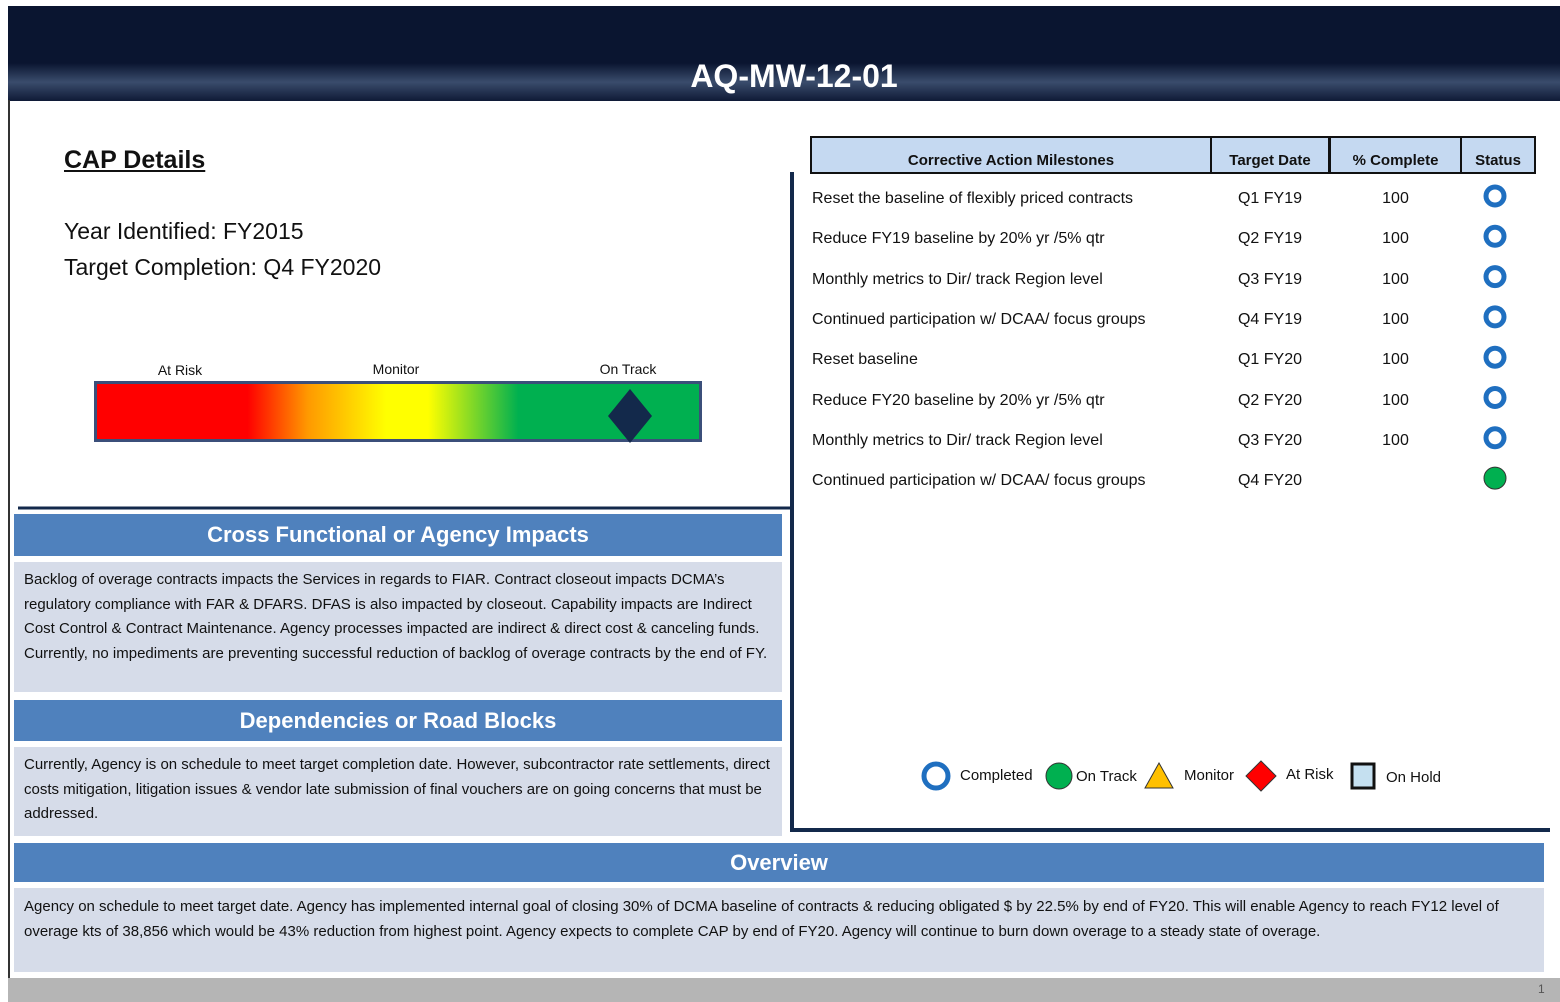 The width and height of the screenshot is (1560, 1002). Describe the element at coordinates (396, 369) in the screenshot. I see `gauge-label: Monitor` at that location.